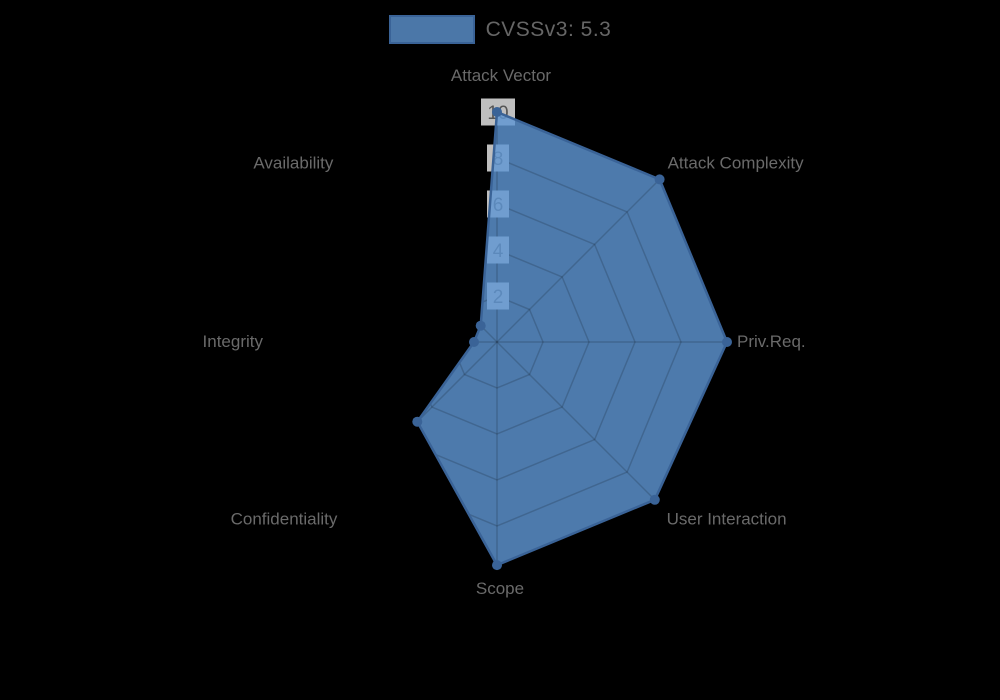  What do you see at coordinates (233, 341) in the screenshot?
I see `axis-label-integrity: Integrity` at bounding box center [233, 341].